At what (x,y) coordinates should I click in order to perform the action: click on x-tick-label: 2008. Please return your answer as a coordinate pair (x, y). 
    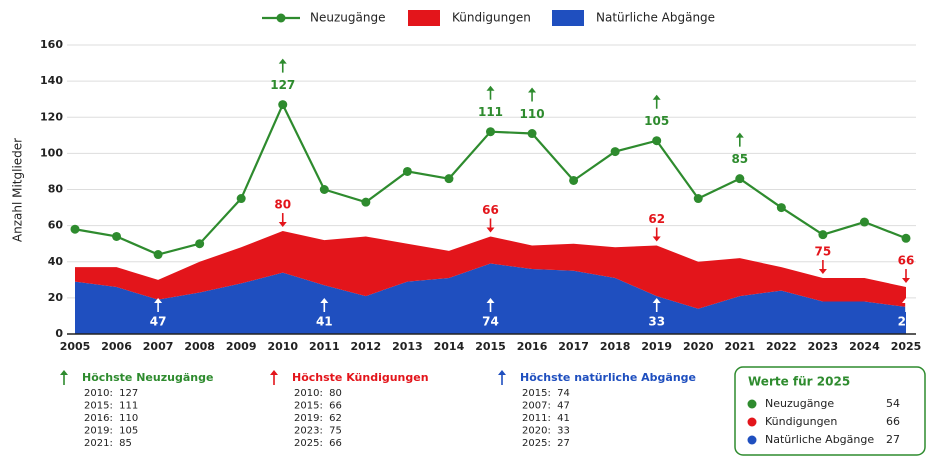
    Looking at the image, I should click on (199, 346).